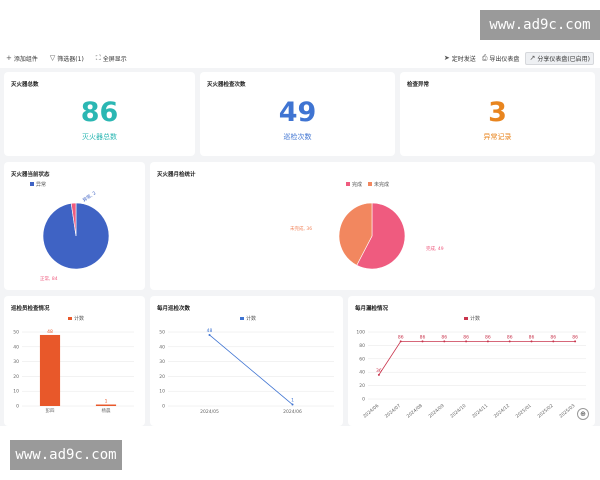  I want to click on stat-label: 巡检次数, so click(297, 137).